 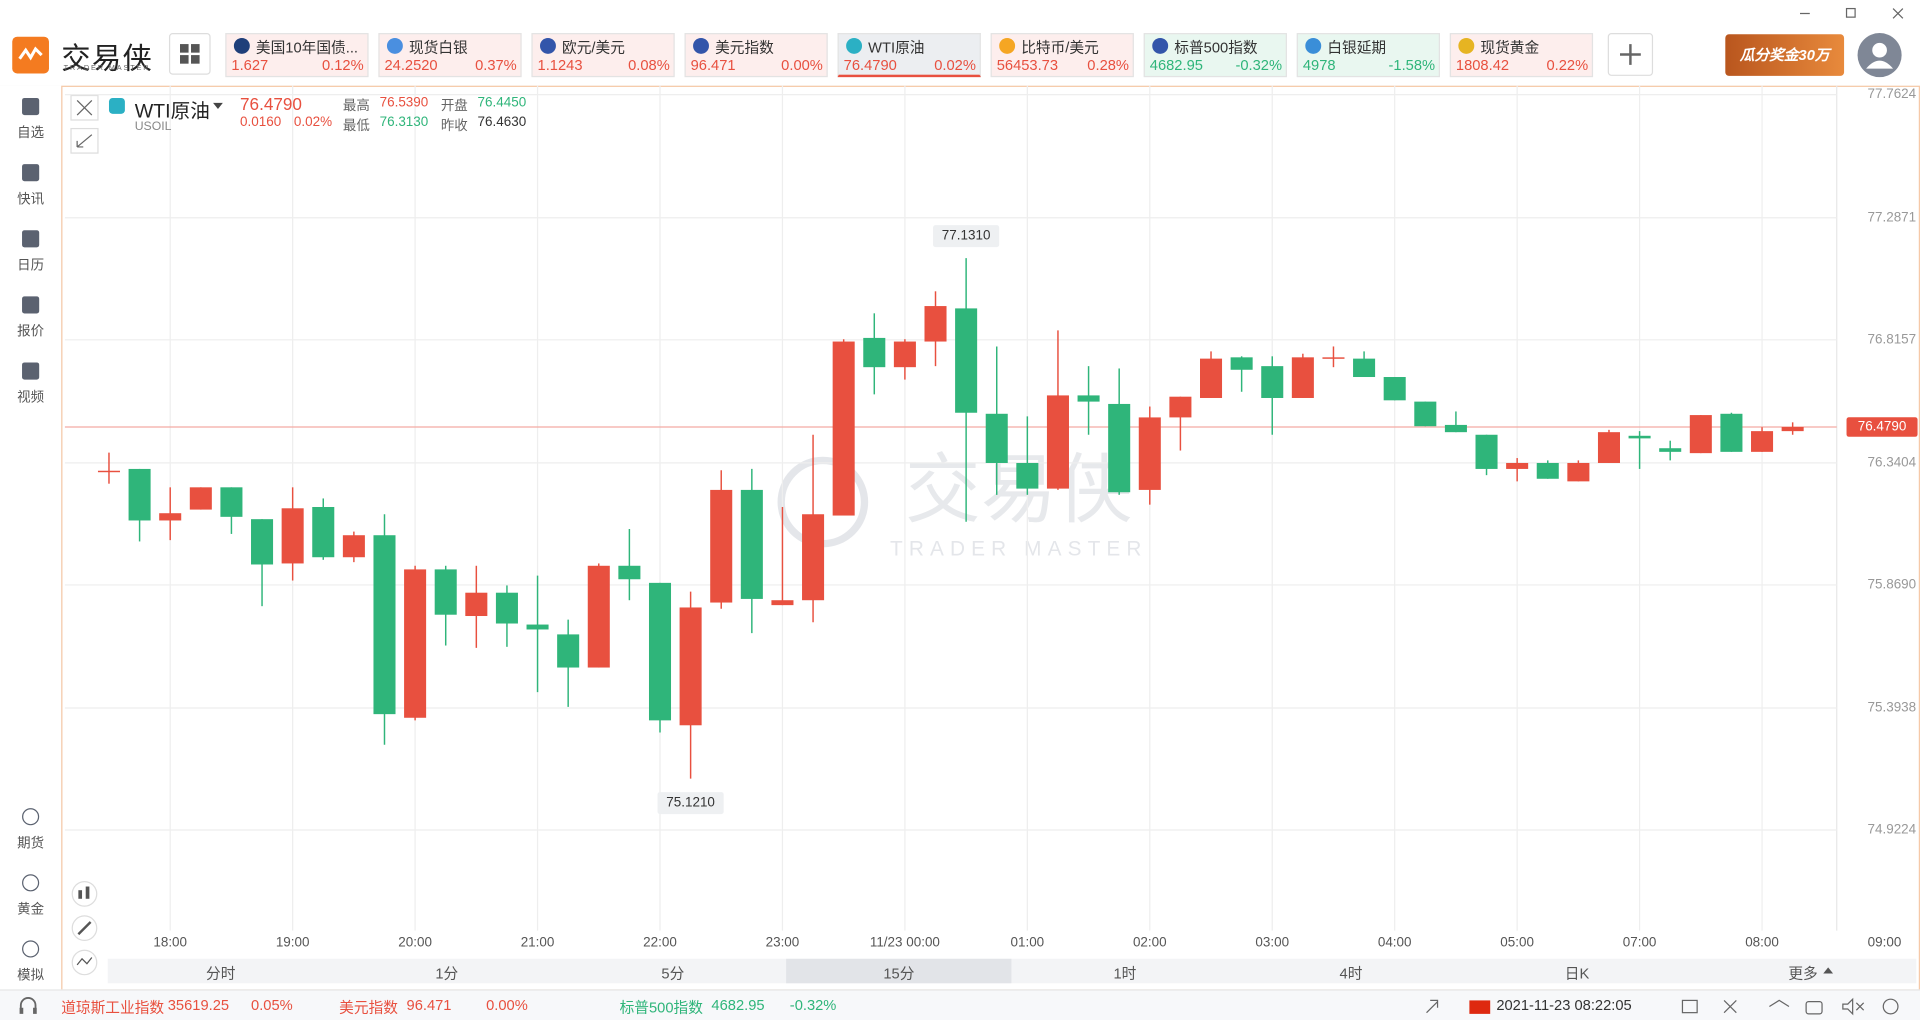 I want to click on sidebar-item: 模拟, so click(x=30, y=964).